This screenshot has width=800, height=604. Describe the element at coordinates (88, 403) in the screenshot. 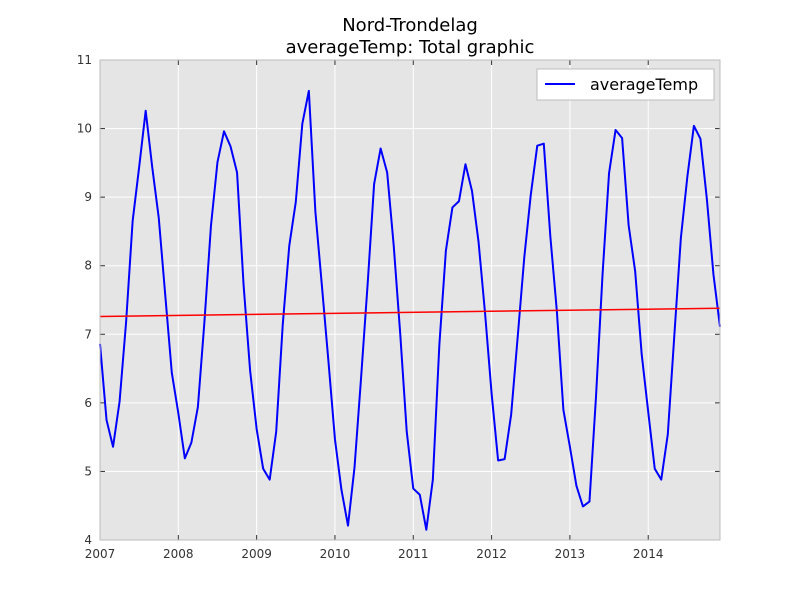

I see `y-tick-label: 6` at that location.